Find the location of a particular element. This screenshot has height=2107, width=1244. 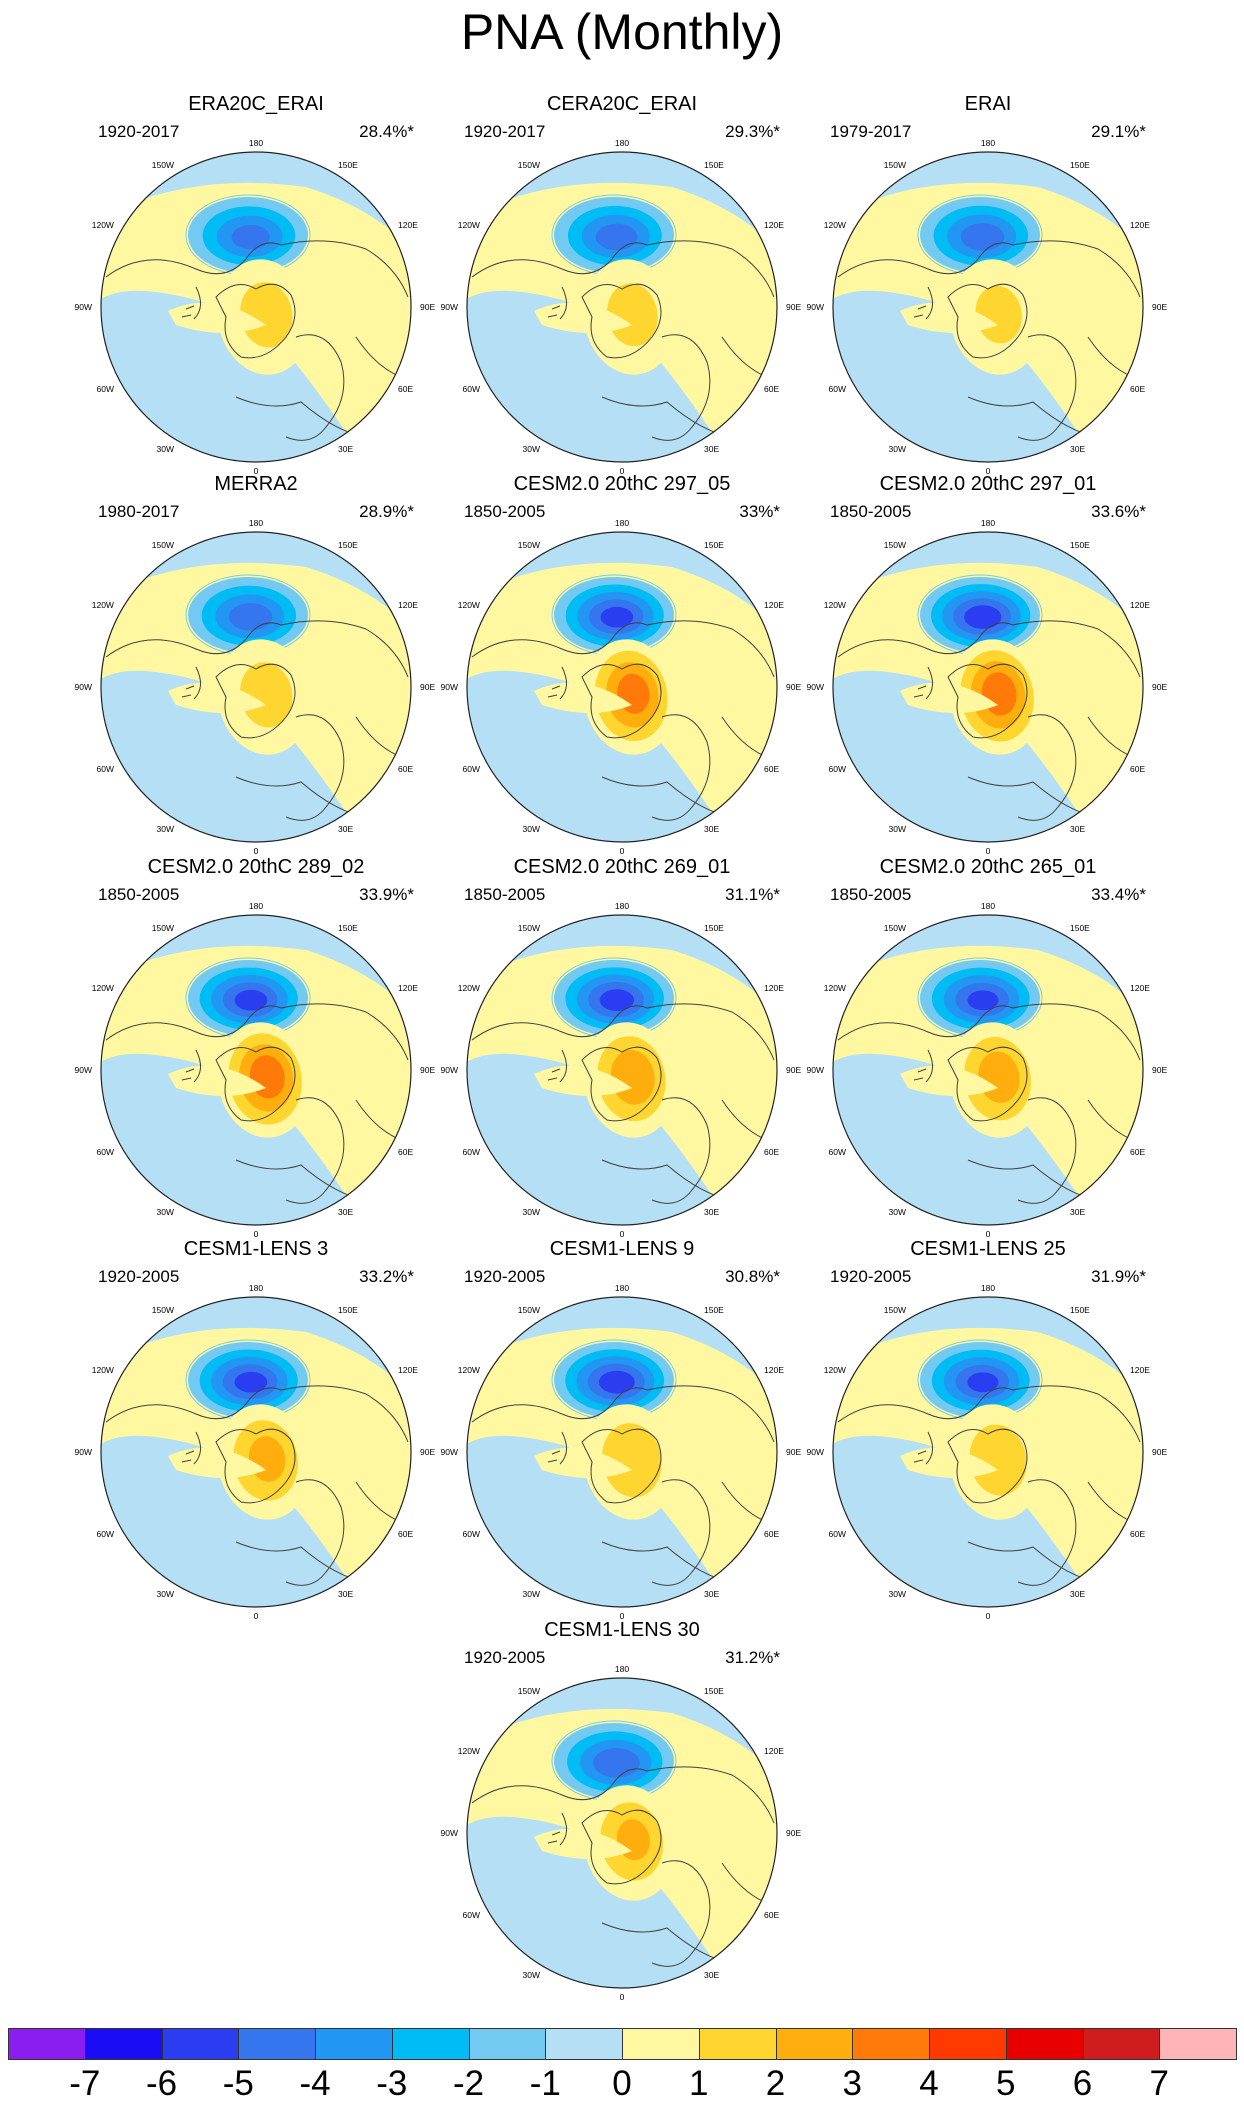

colorbar-label: 4 is located at coordinates (929, 2083).